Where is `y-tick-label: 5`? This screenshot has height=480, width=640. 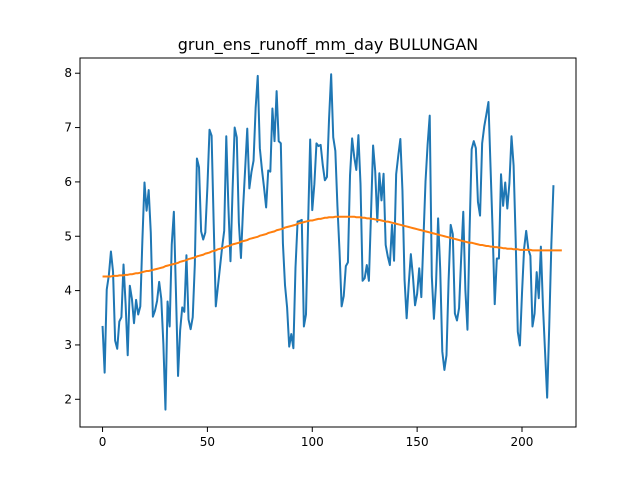 y-tick-label: 5 is located at coordinates (68, 236).